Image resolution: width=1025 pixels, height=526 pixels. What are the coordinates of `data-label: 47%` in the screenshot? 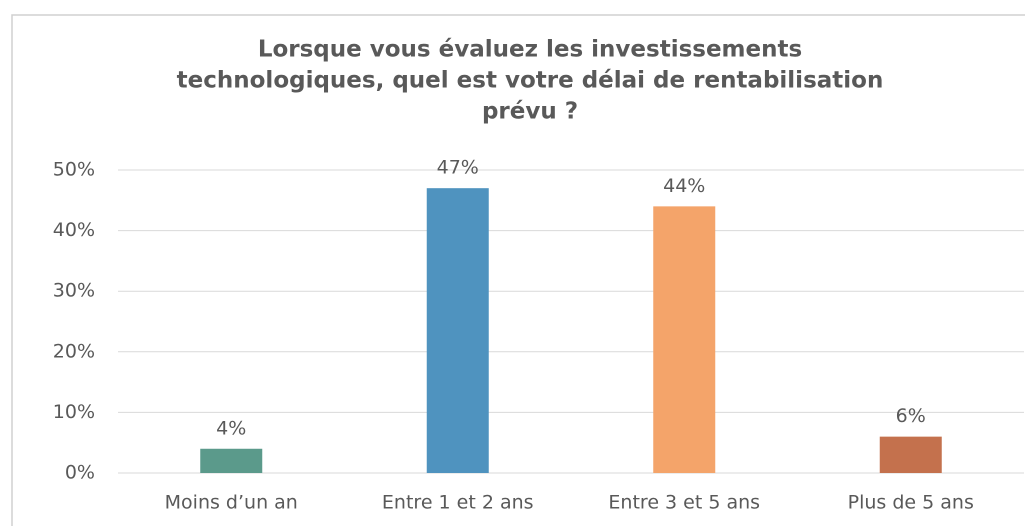 It's located at (458, 168).